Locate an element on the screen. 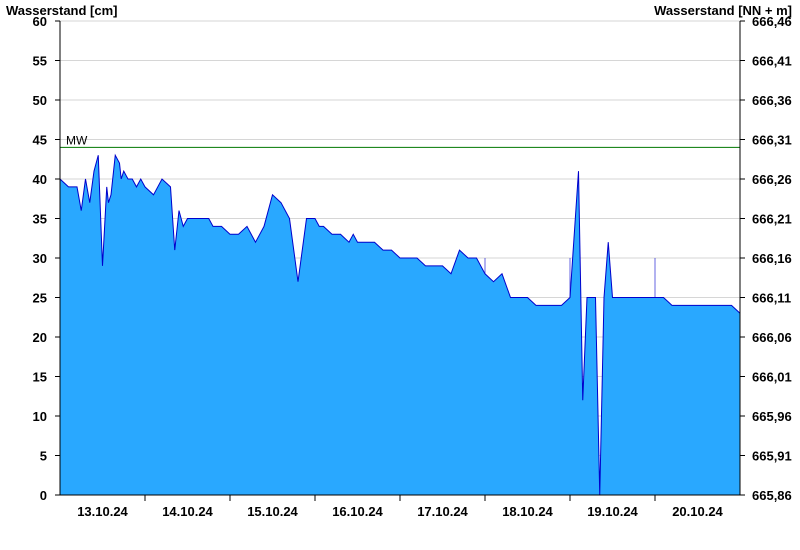 The image size is (800, 550). x-tick-label-7: 20.10.24 is located at coordinates (697, 511).